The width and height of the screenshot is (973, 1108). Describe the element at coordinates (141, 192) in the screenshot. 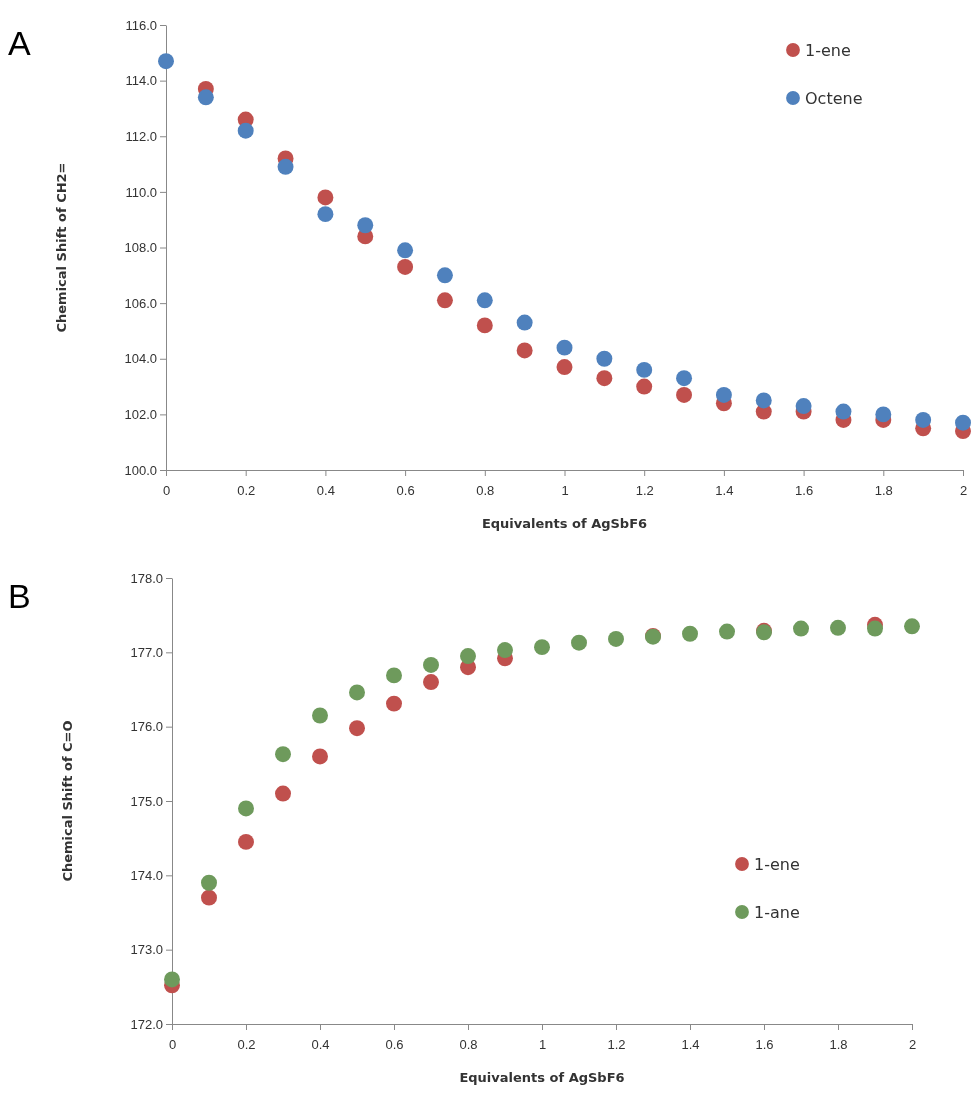

I see `y-tick-label: 110.0` at that location.